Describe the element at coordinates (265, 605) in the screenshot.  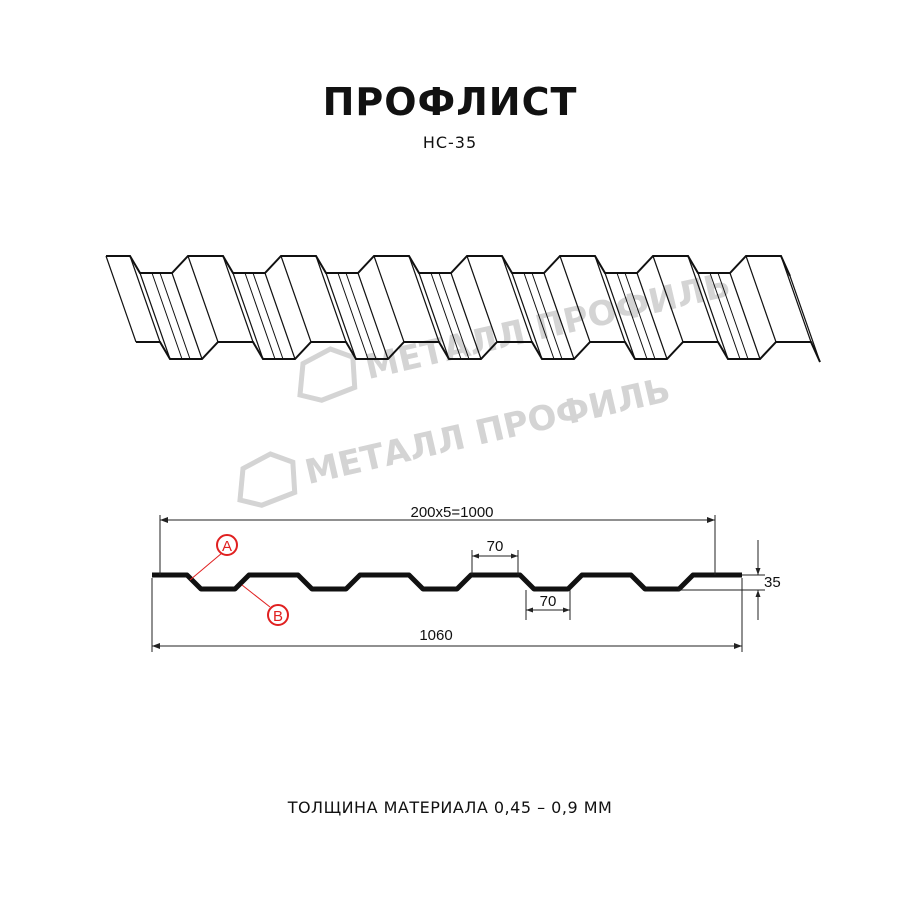
I see `callout-b: B` at that location.